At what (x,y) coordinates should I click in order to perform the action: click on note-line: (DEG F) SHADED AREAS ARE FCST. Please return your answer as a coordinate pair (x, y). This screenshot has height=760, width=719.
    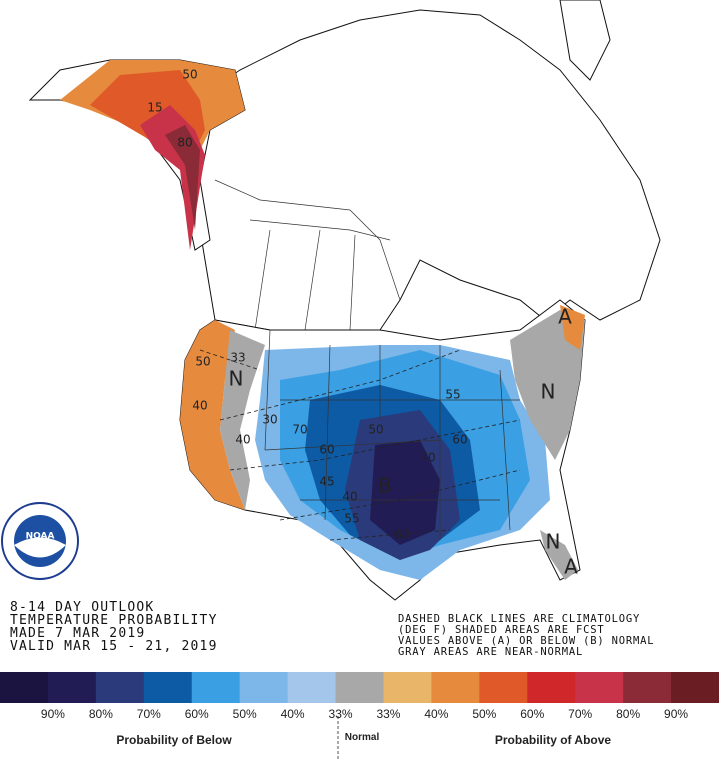
    Looking at the image, I should click on (501, 630).